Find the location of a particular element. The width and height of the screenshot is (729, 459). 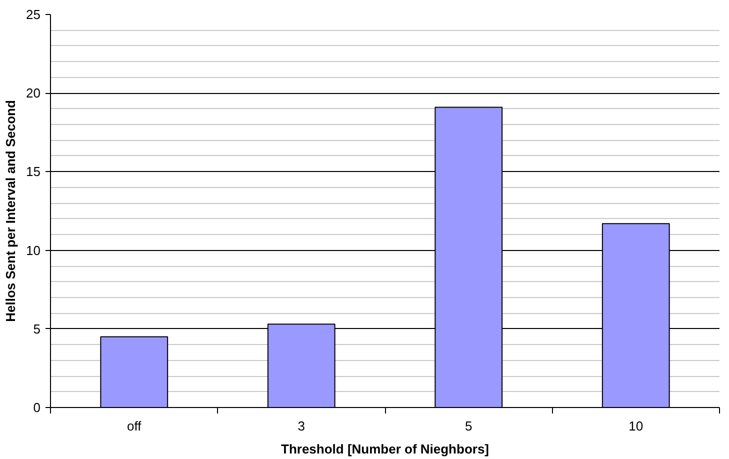

y-tick-label: 10 is located at coordinates (33, 250).